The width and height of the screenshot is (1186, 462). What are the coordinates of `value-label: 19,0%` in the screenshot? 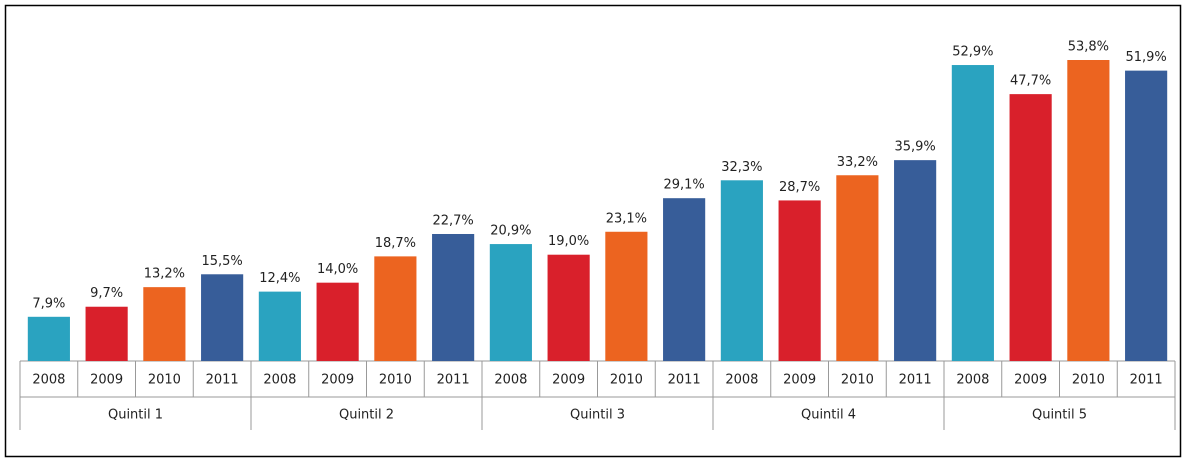 It's located at (568, 241).